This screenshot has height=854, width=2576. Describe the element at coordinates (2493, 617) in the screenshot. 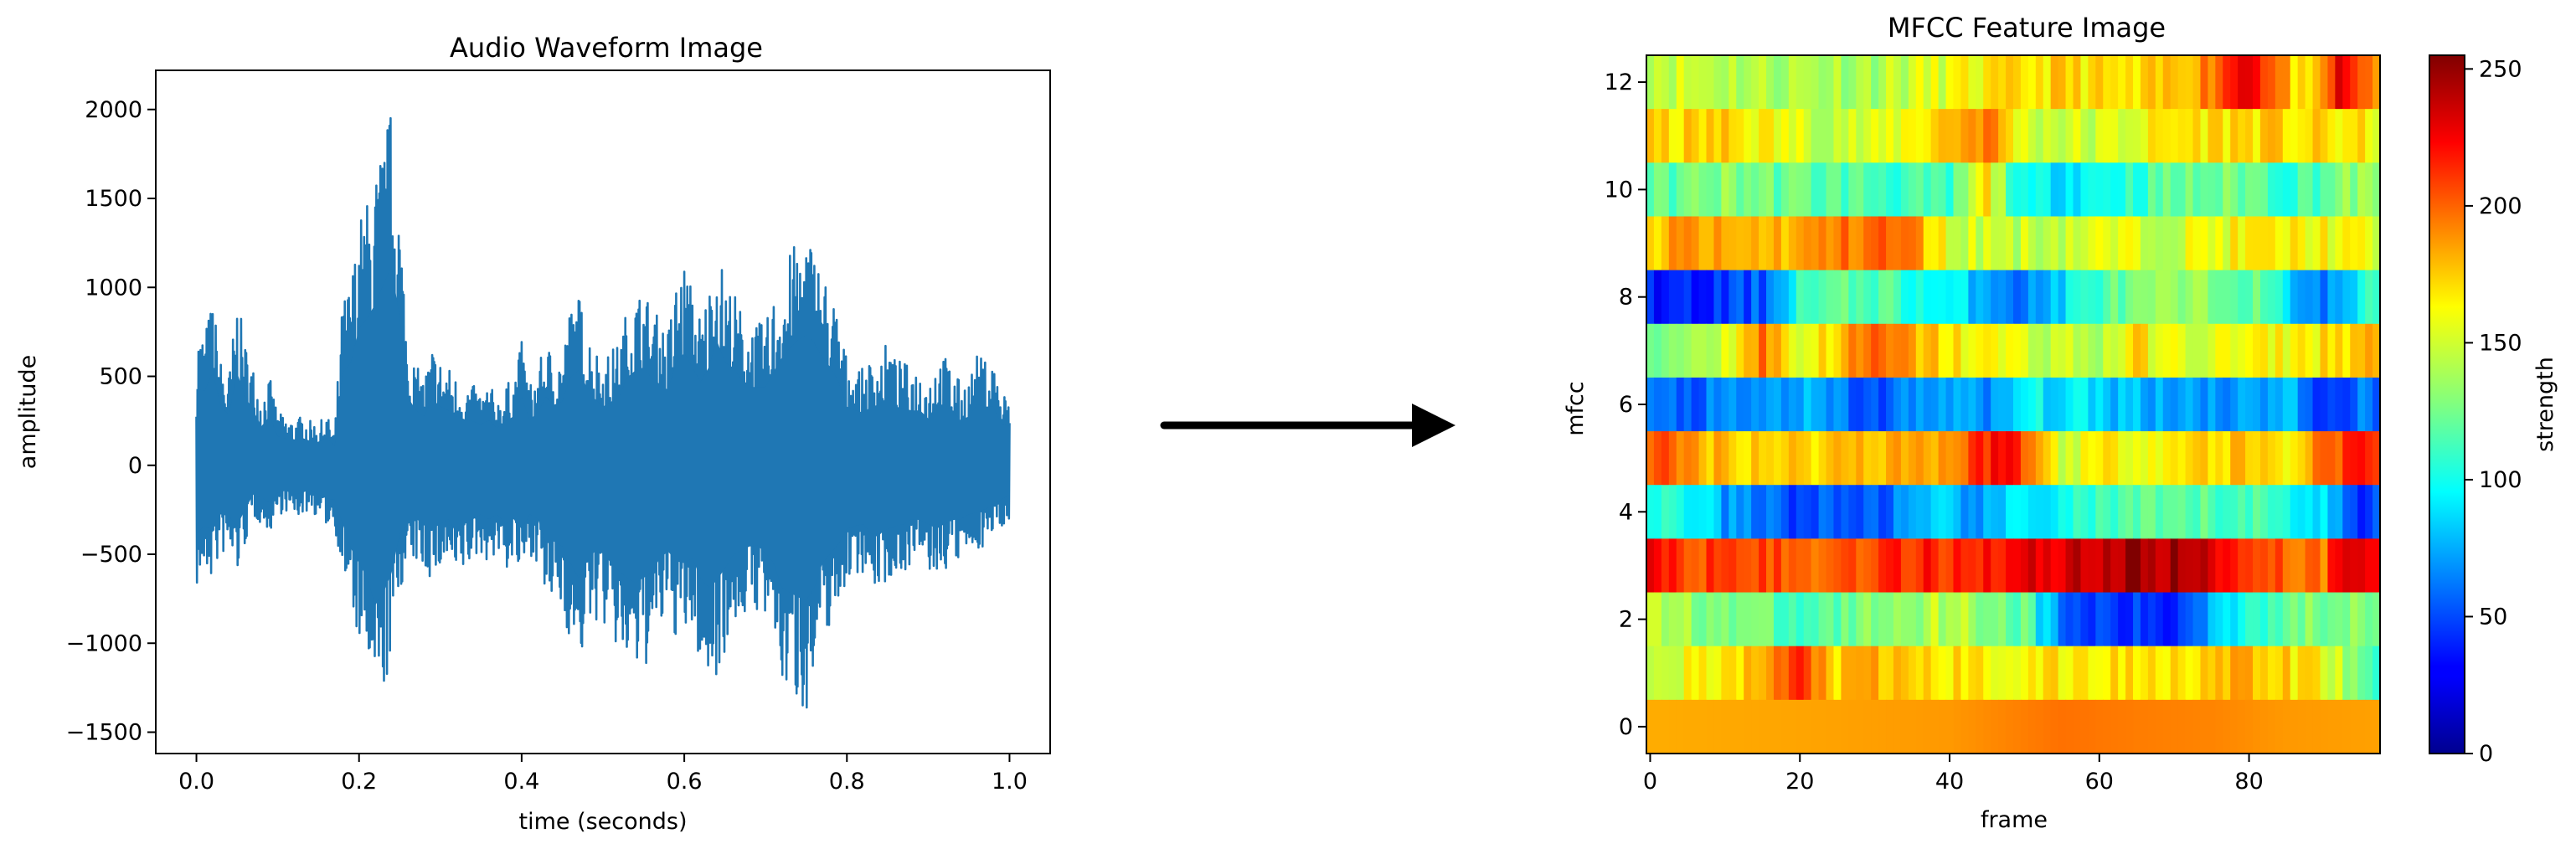

I see `colorbar-tick-label: 50` at that location.